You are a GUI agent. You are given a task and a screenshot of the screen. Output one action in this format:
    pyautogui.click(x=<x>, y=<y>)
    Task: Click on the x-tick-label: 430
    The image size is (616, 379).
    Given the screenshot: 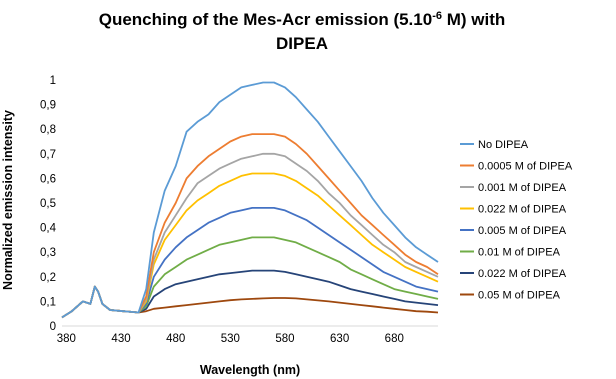 What is the action you would take?
    pyautogui.click(x=120, y=339)
    